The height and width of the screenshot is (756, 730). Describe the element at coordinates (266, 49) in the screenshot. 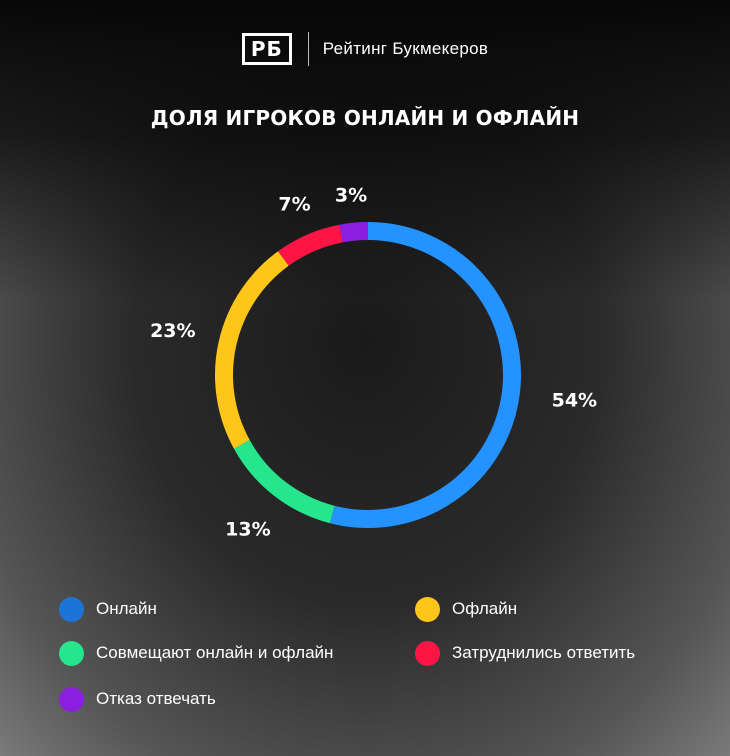

I see `logo-mark: РБ` at that location.